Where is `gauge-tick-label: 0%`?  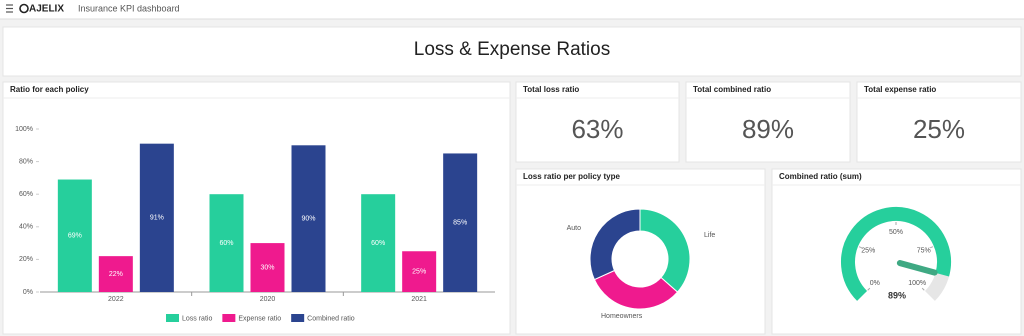 gauge-tick-label: 0% is located at coordinates (875, 283).